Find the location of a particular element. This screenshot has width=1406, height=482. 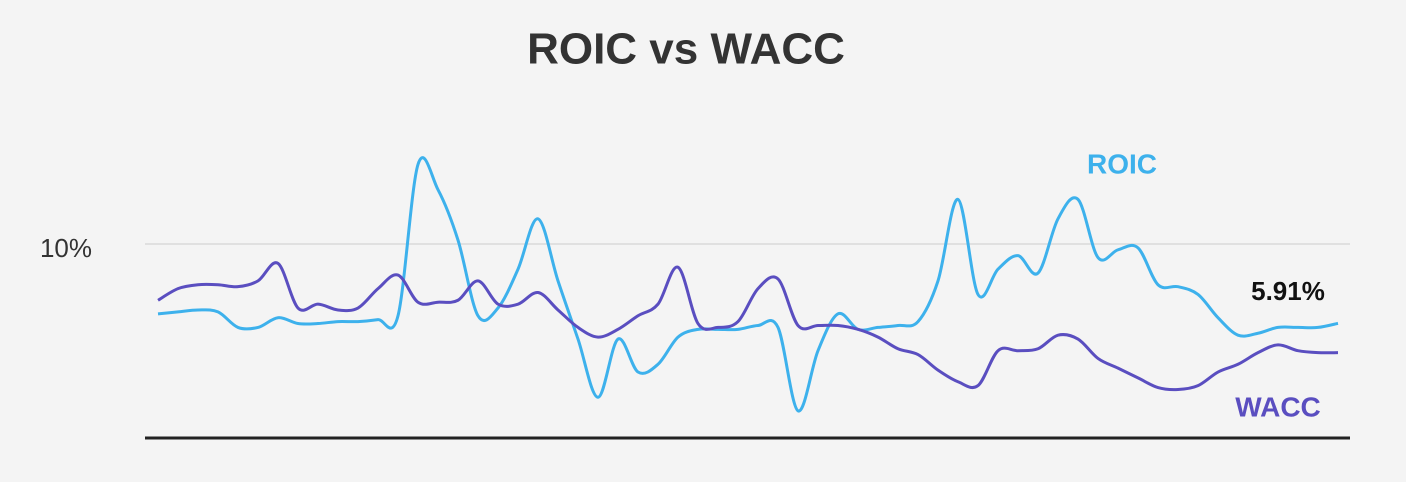

value-label: 5.91% is located at coordinates (1288, 291).